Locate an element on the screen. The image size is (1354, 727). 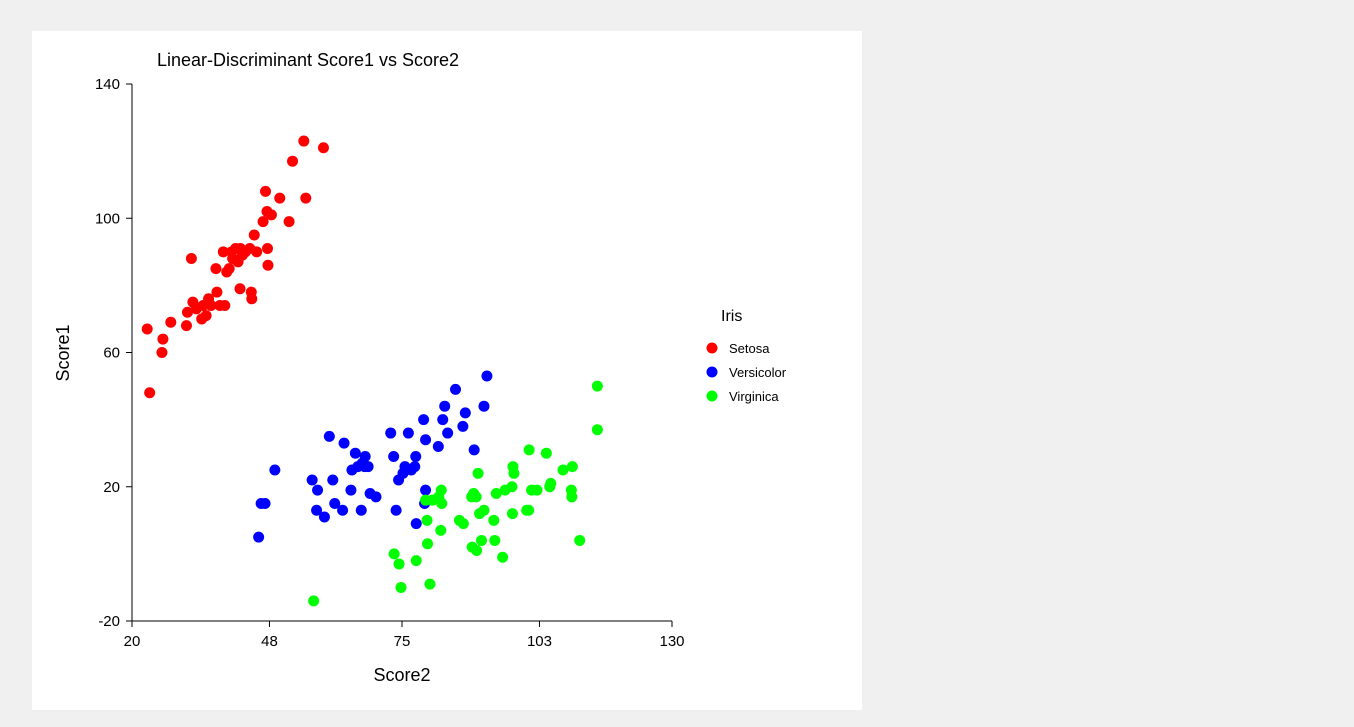
x-tick-label: 20 is located at coordinates (132, 641).